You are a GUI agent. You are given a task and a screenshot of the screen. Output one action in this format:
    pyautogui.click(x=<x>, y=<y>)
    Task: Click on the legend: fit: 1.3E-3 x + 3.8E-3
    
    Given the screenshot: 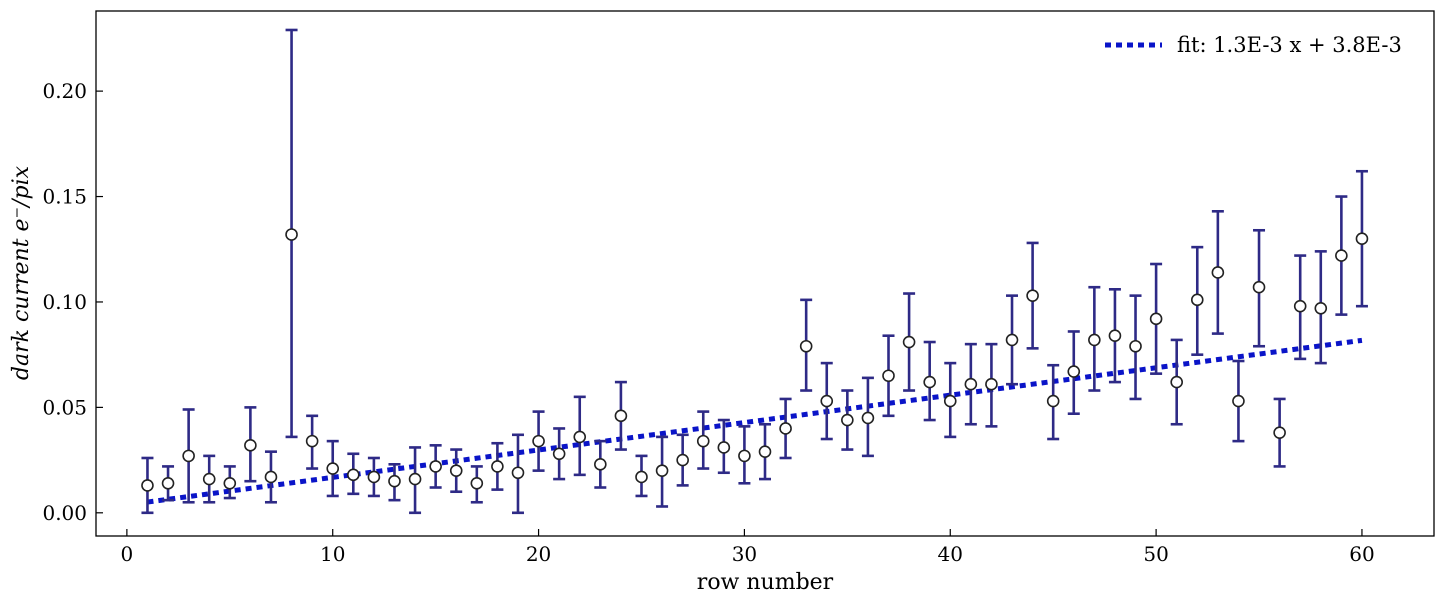 What is the action you would take?
    pyautogui.click(x=1253, y=45)
    